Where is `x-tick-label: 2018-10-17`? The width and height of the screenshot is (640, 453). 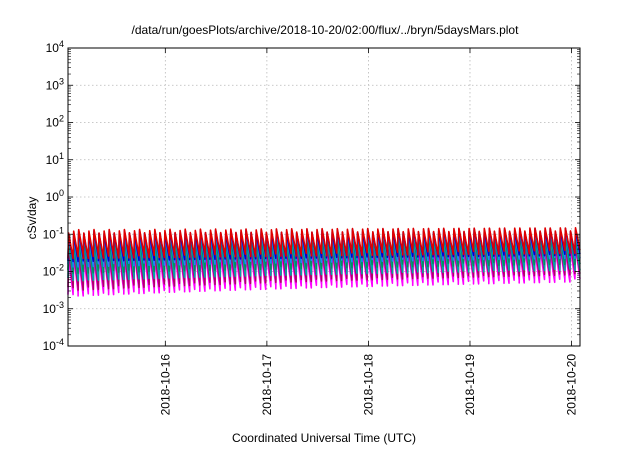
x-tick-label: 2018-10-17 is located at coordinates (267, 385).